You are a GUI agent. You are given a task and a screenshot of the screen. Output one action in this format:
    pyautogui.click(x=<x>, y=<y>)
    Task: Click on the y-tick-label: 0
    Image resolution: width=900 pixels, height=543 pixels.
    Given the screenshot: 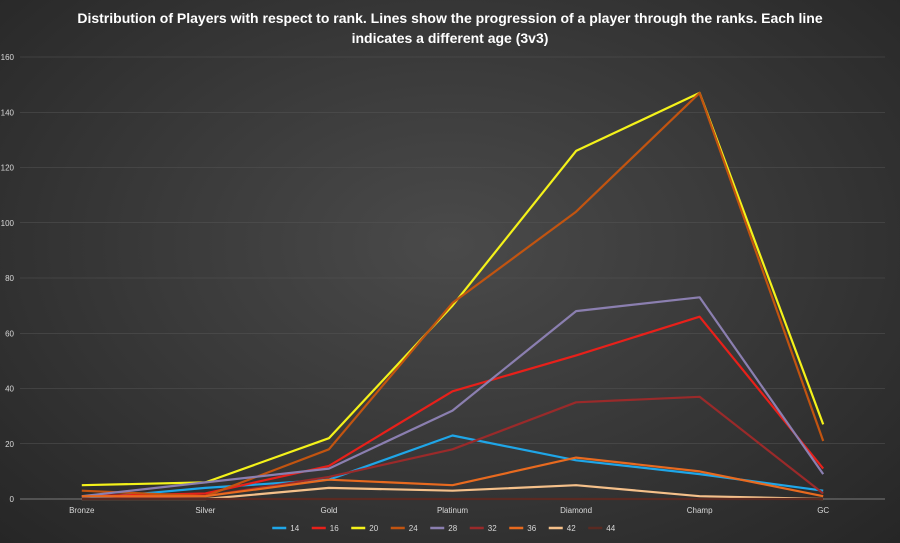 What is the action you would take?
    pyautogui.click(x=12, y=499)
    